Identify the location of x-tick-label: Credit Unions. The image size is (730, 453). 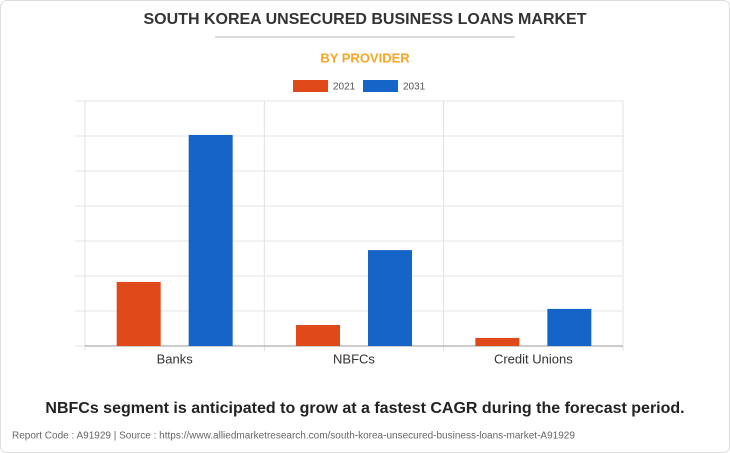
(533, 358).